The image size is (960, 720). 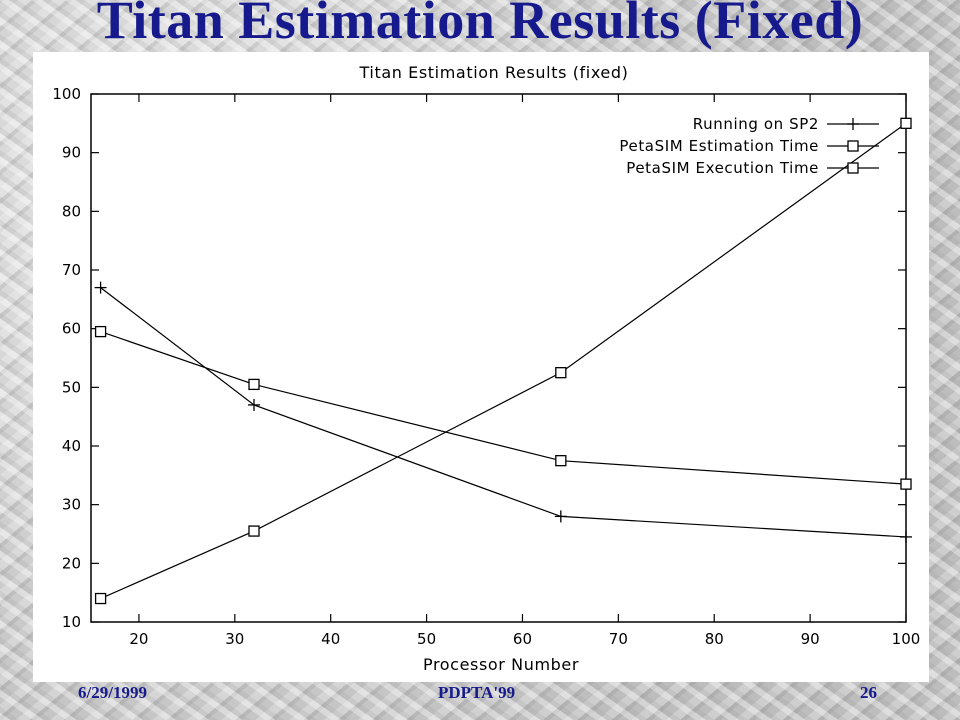 I want to click on x-tick-label: 100, so click(x=906, y=639).